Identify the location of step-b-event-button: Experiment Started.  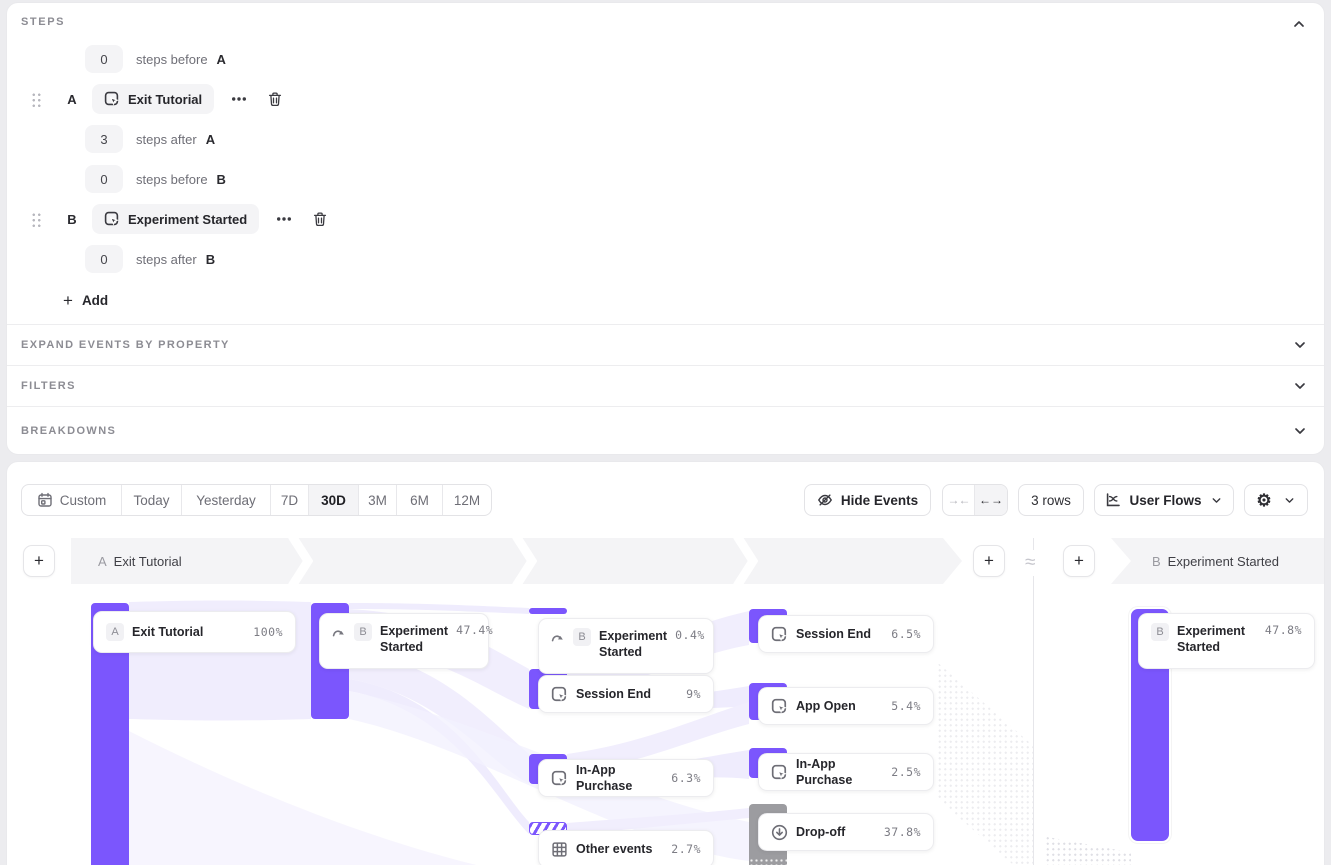
(176, 219).